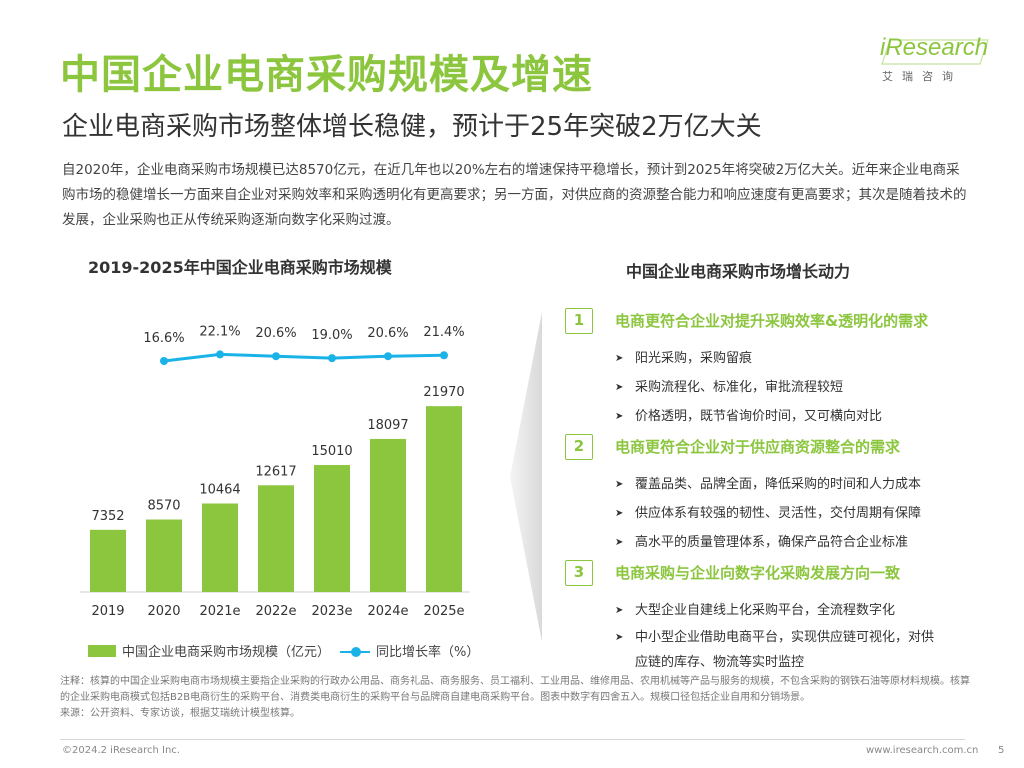  Describe the element at coordinates (304, 357) in the screenshot. I see `growth-rate-line` at that location.